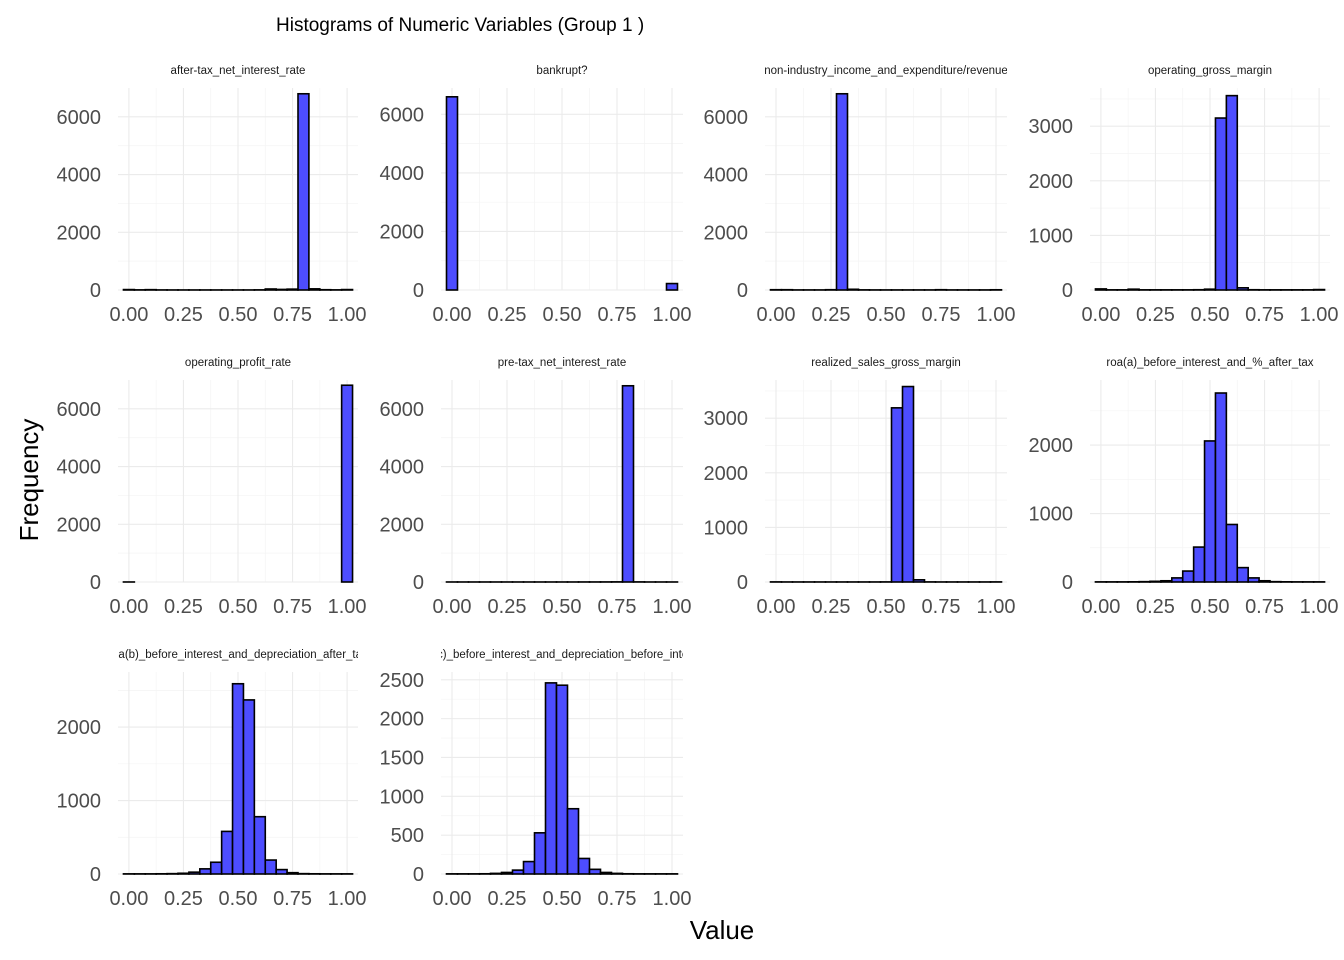  Describe the element at coordinates (238, 363) in the screenshot. I see `facet-strip-label: operating_profit_rate` at that location.